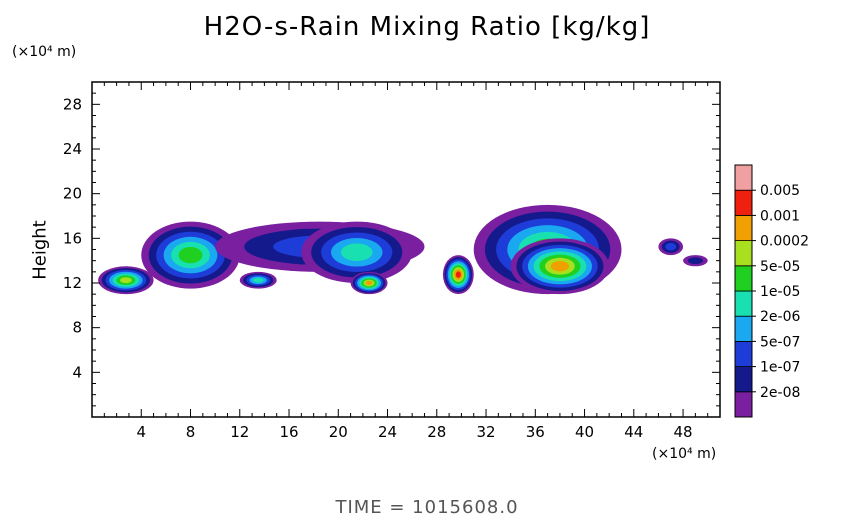 This screenshot has width=854, height=519. I want to click on x-tick-label: 24, so click(387, 432).